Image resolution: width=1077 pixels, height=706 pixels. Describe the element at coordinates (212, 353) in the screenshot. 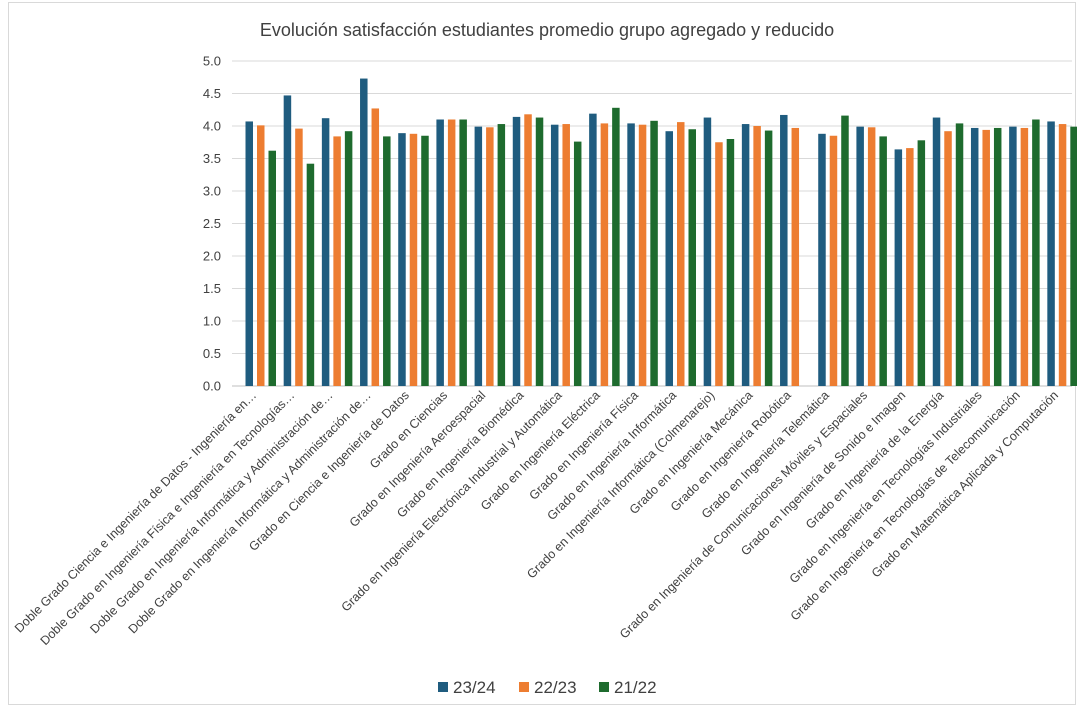

I see `y-tick-label: 0.5` at that location.